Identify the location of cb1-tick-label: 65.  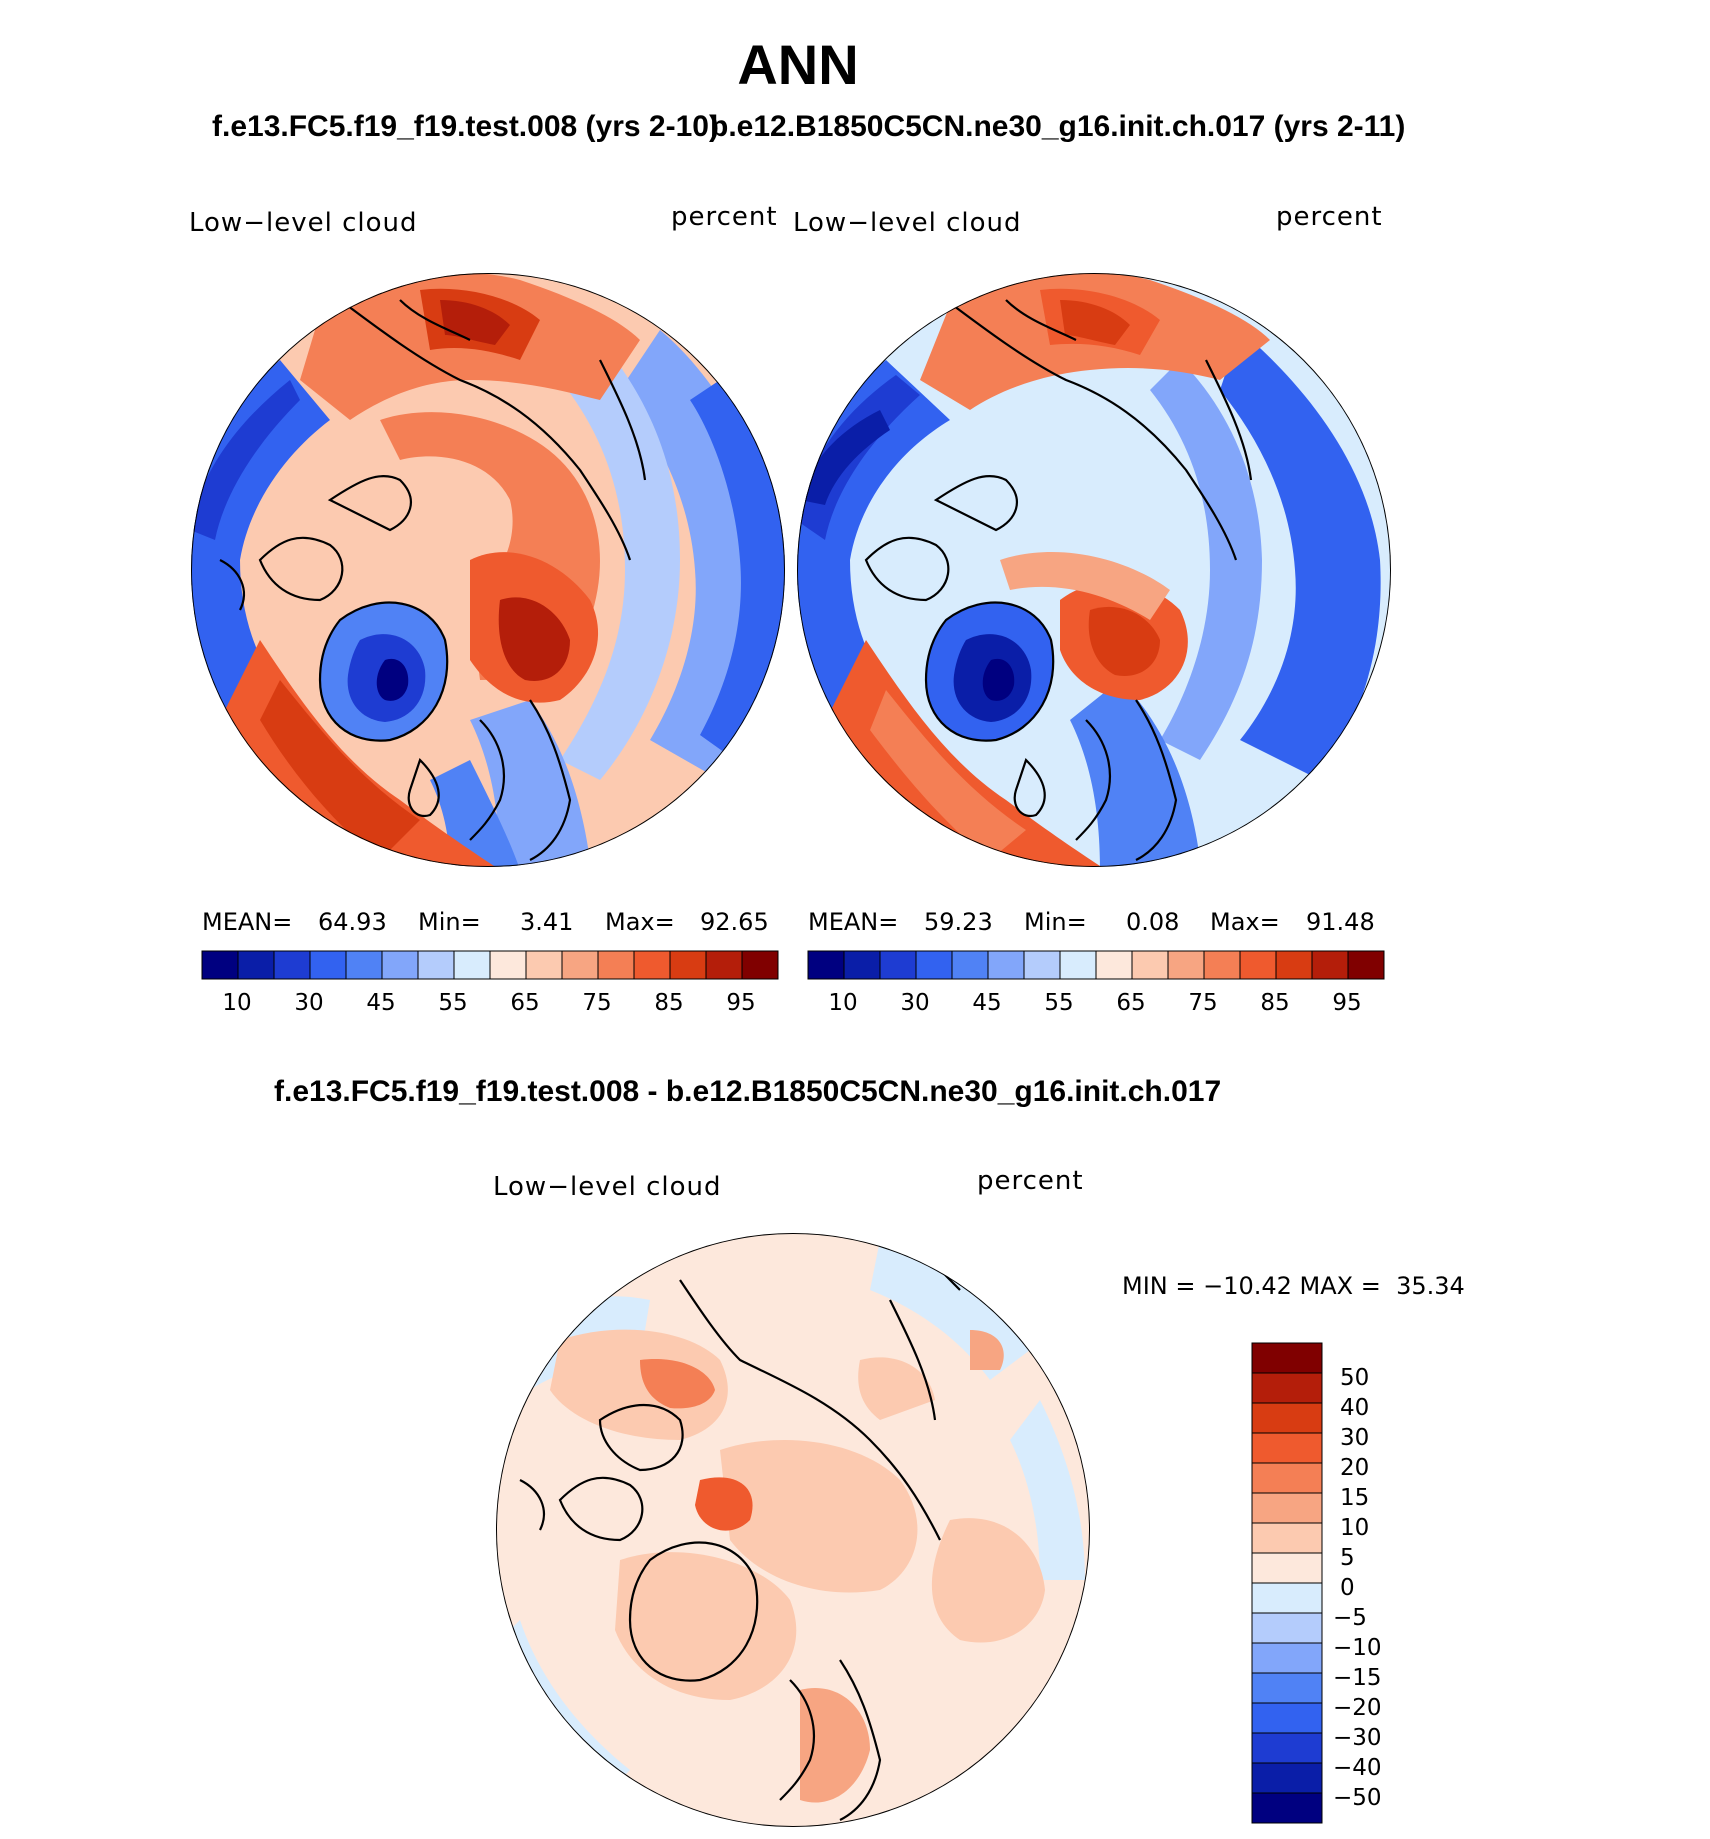
(525, 1003).